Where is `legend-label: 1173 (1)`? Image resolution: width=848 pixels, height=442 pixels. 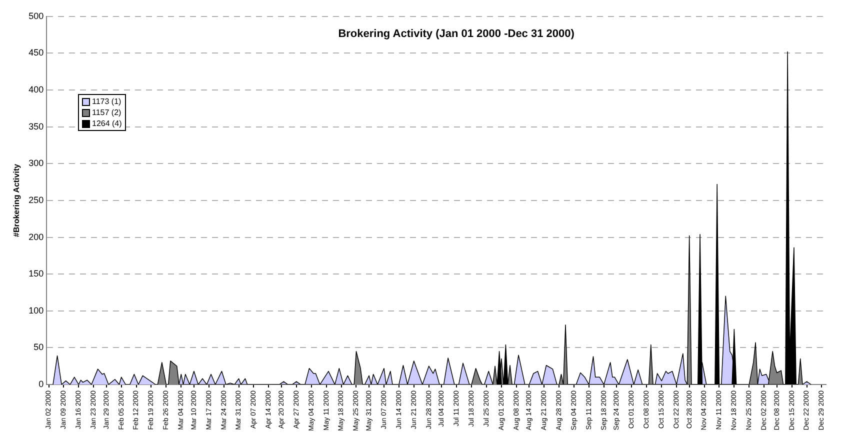
legend-label: 1173 (1) is located at coordinates (107, 101).